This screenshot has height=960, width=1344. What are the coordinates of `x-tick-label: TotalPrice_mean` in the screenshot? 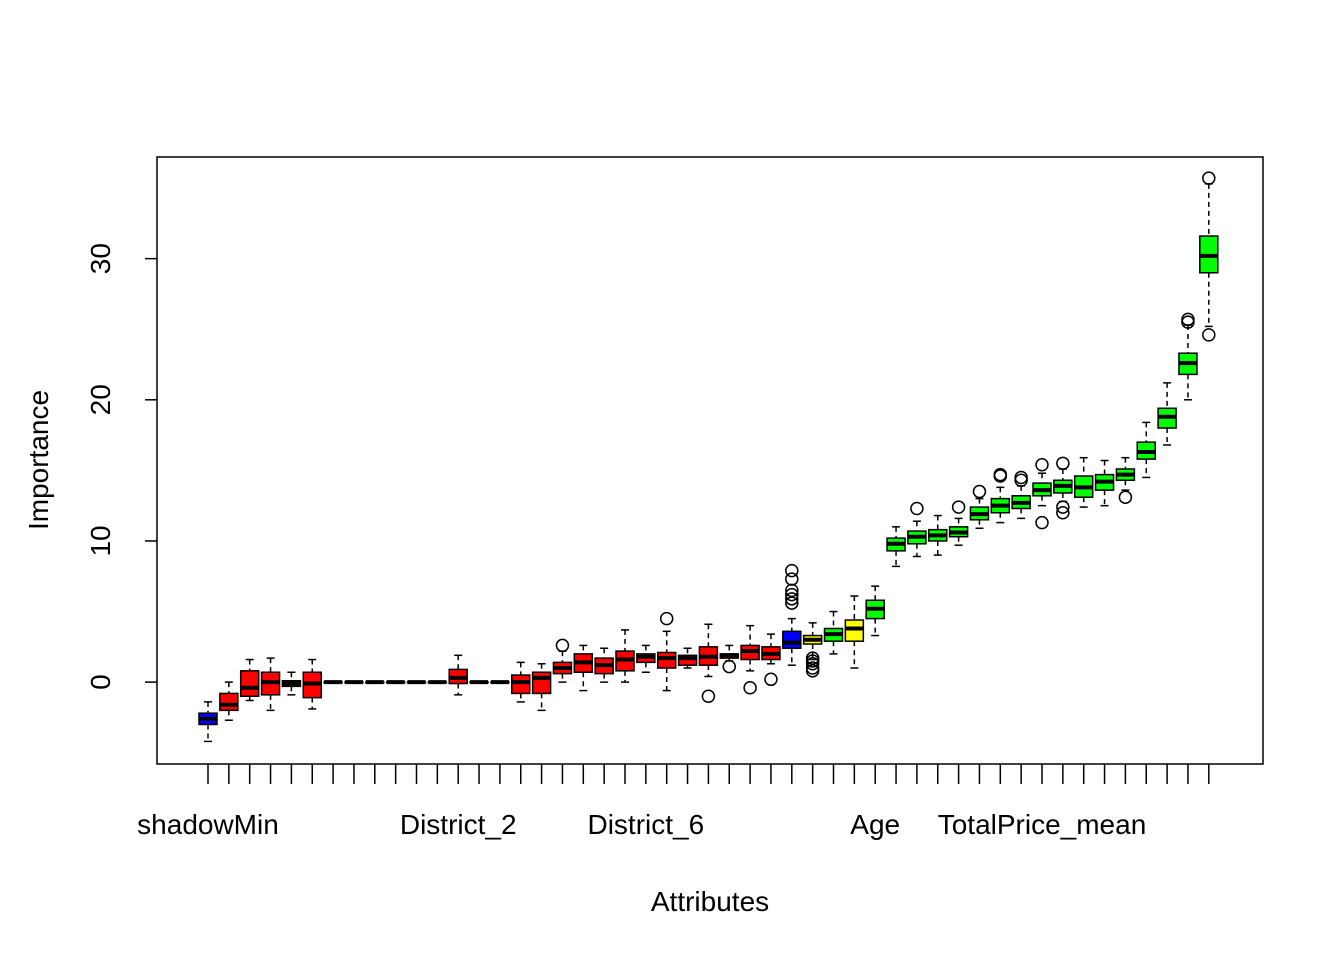 It's located at (1042, 824).